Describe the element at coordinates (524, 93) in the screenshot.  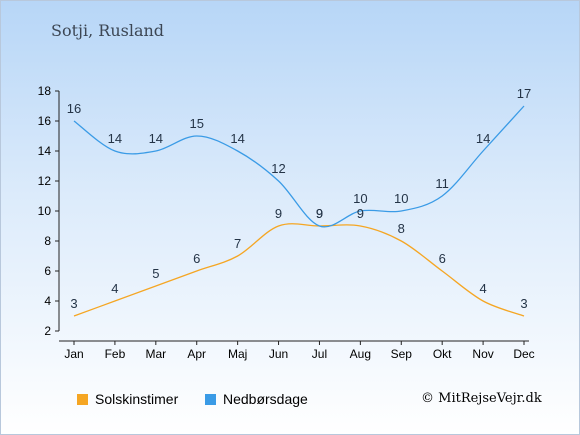
I see `data-label-nedborsdage: 17` at that location.